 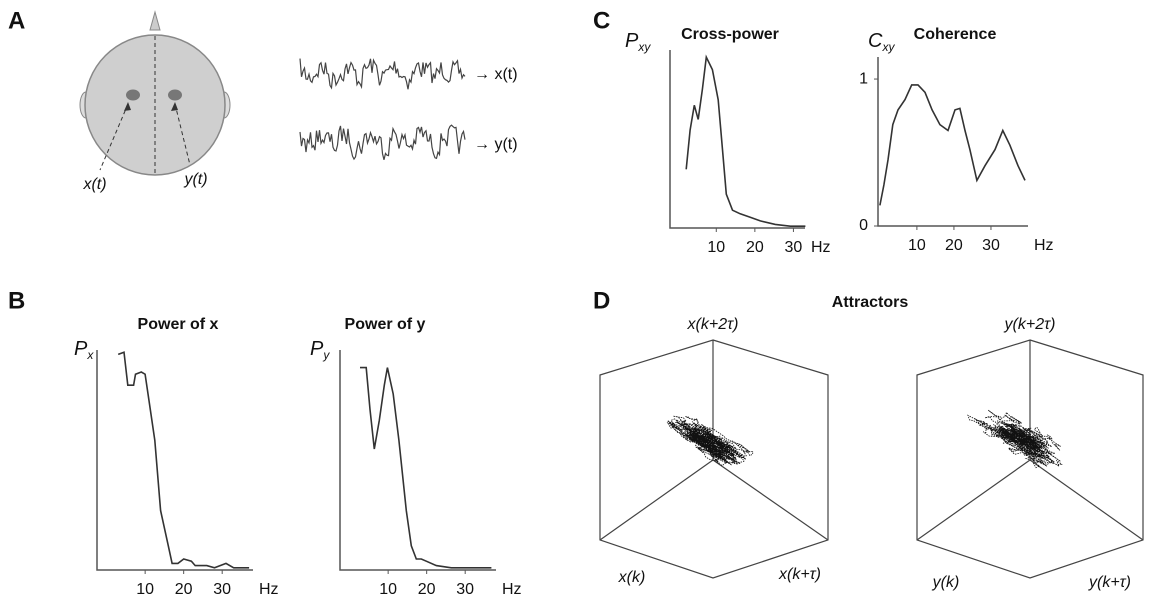 I want to click on y-tick-label: 1, so click(x=863, y=78).